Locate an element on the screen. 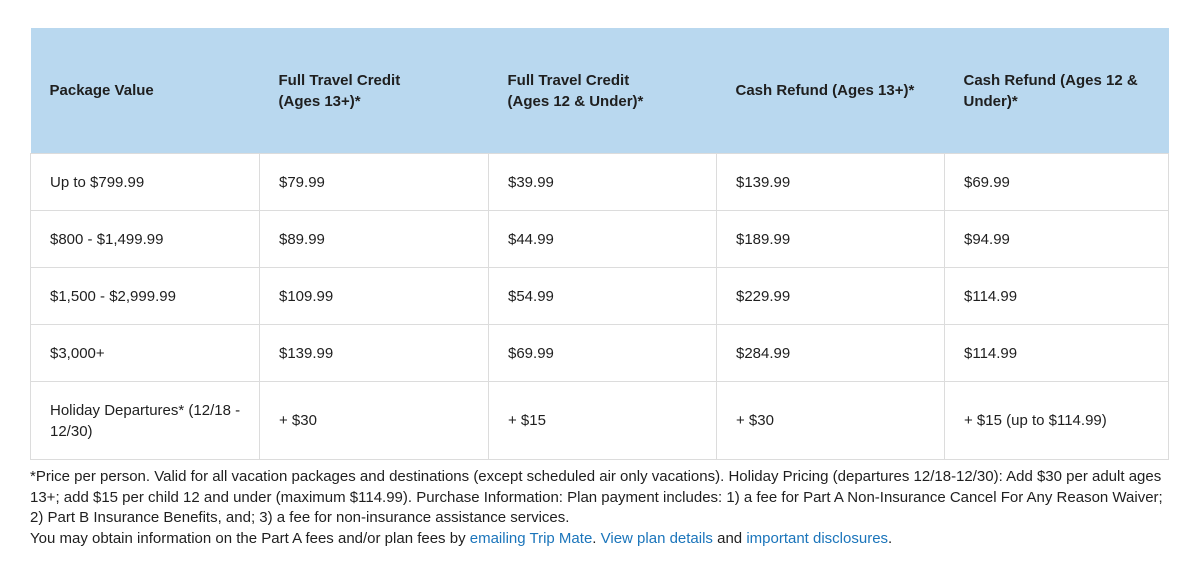 This screenshot has height=564, width=1200. table-cell: $94.99 is located at coordinates (1056, 239).